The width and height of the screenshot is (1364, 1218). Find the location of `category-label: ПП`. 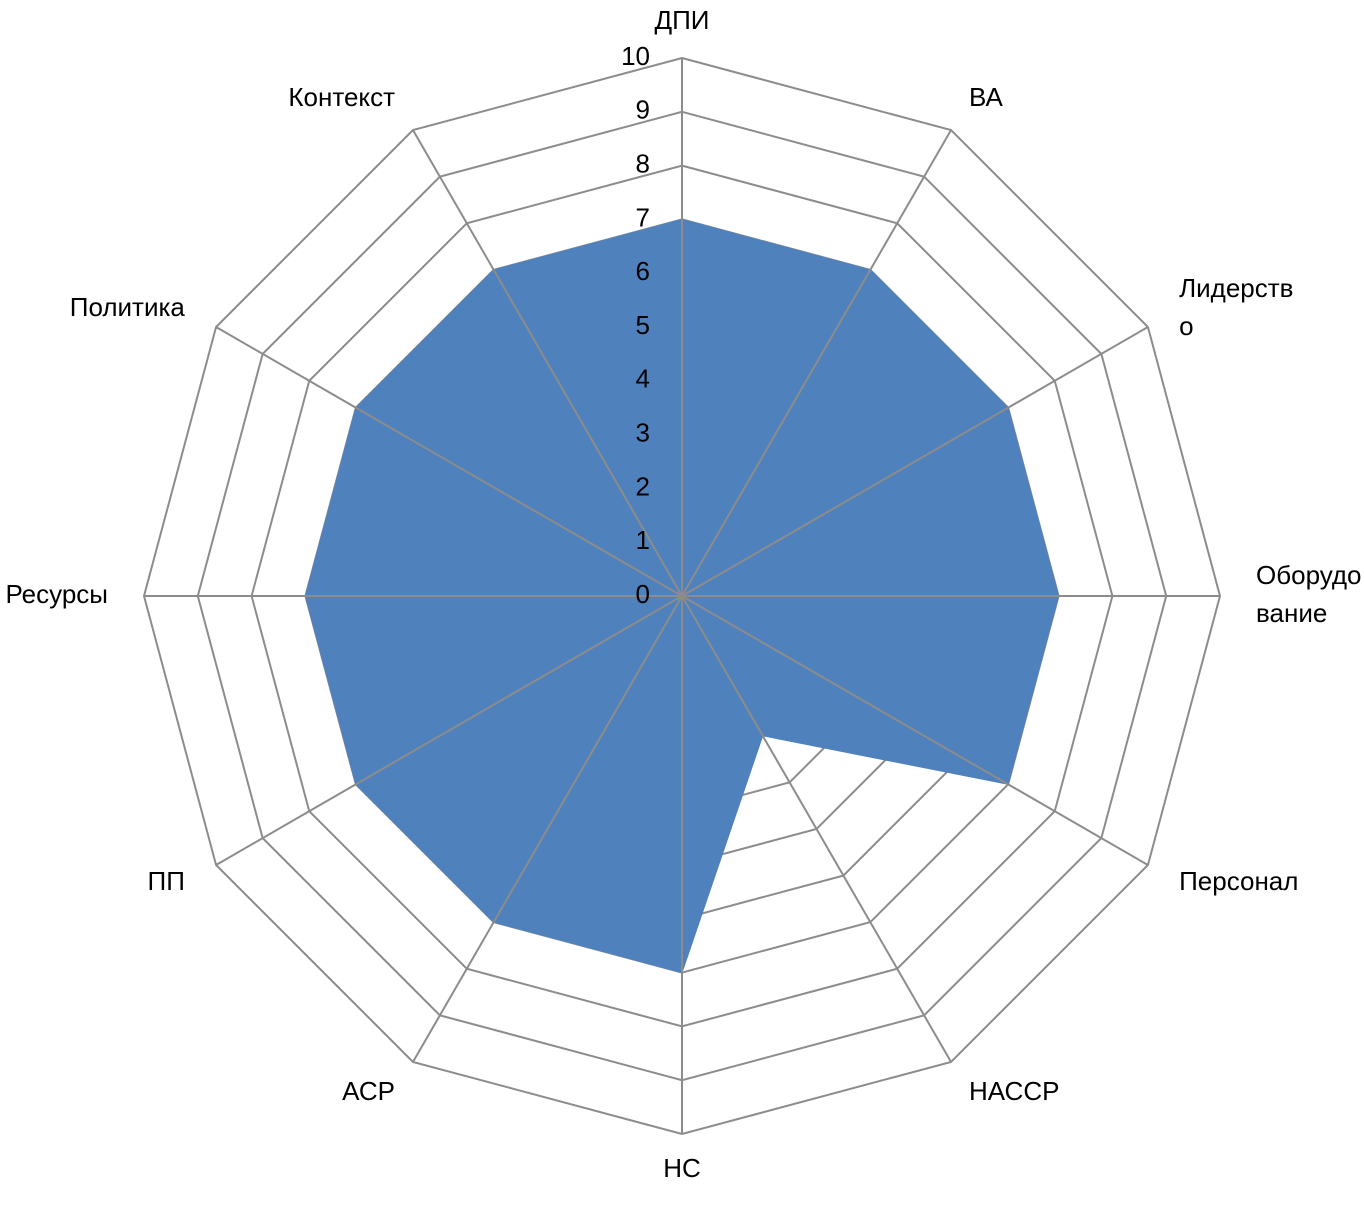

category-label: ПП is located at coordinates (166, 881).